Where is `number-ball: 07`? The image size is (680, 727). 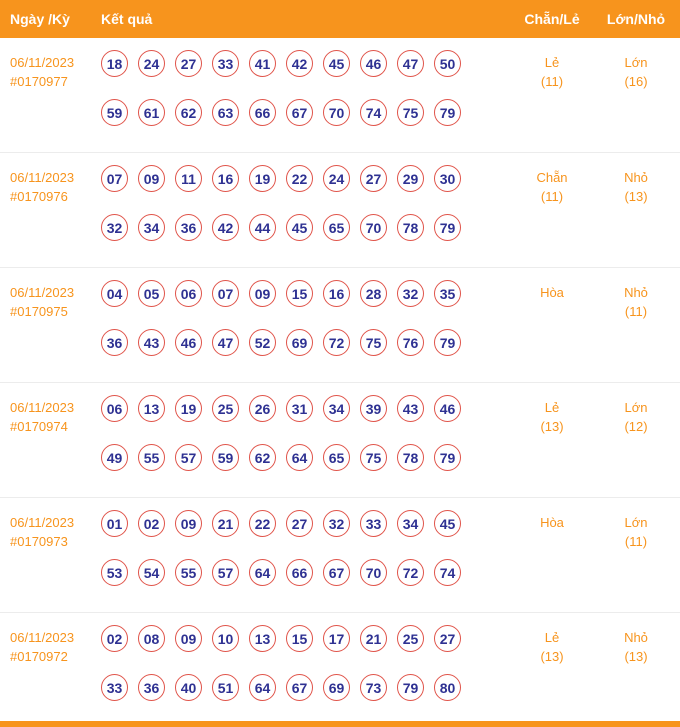
number-ball: 07 is located at coordinates (114, 178).